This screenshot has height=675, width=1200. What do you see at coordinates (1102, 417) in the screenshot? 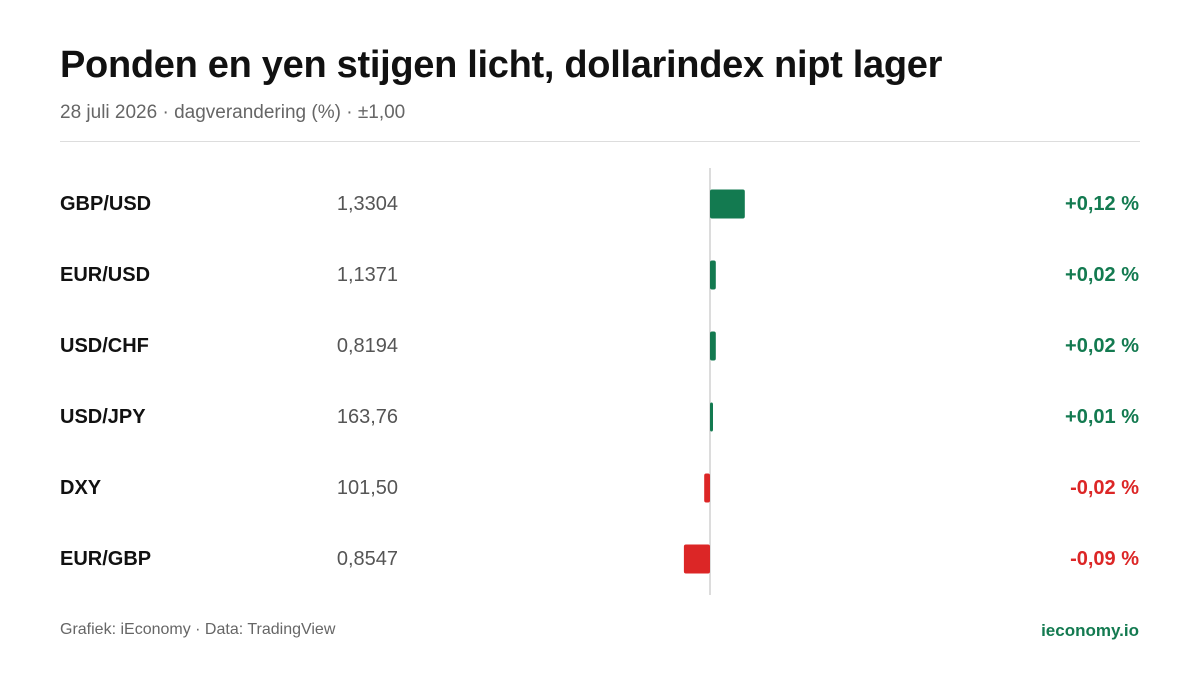
I see `change-value-label: +0,01 %` at bounding box center [1102, 417].